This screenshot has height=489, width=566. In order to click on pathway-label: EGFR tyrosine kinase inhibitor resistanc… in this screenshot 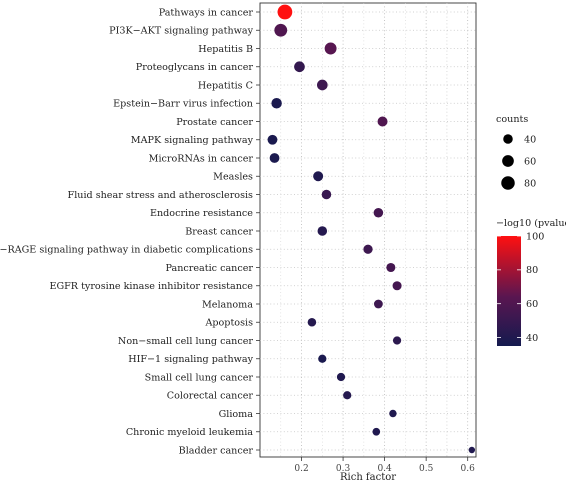, I will do `click(151, 286)`.